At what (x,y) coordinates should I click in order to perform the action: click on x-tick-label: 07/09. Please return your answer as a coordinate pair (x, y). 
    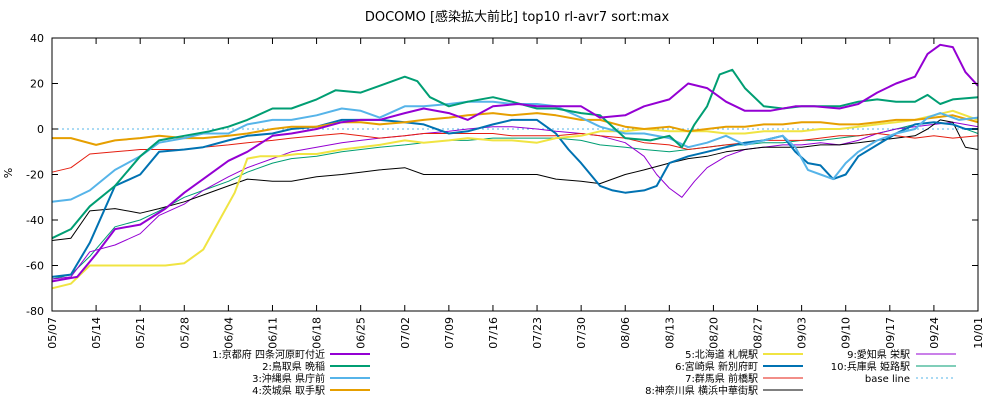
    Looking at the image, I should click on (449, 333).